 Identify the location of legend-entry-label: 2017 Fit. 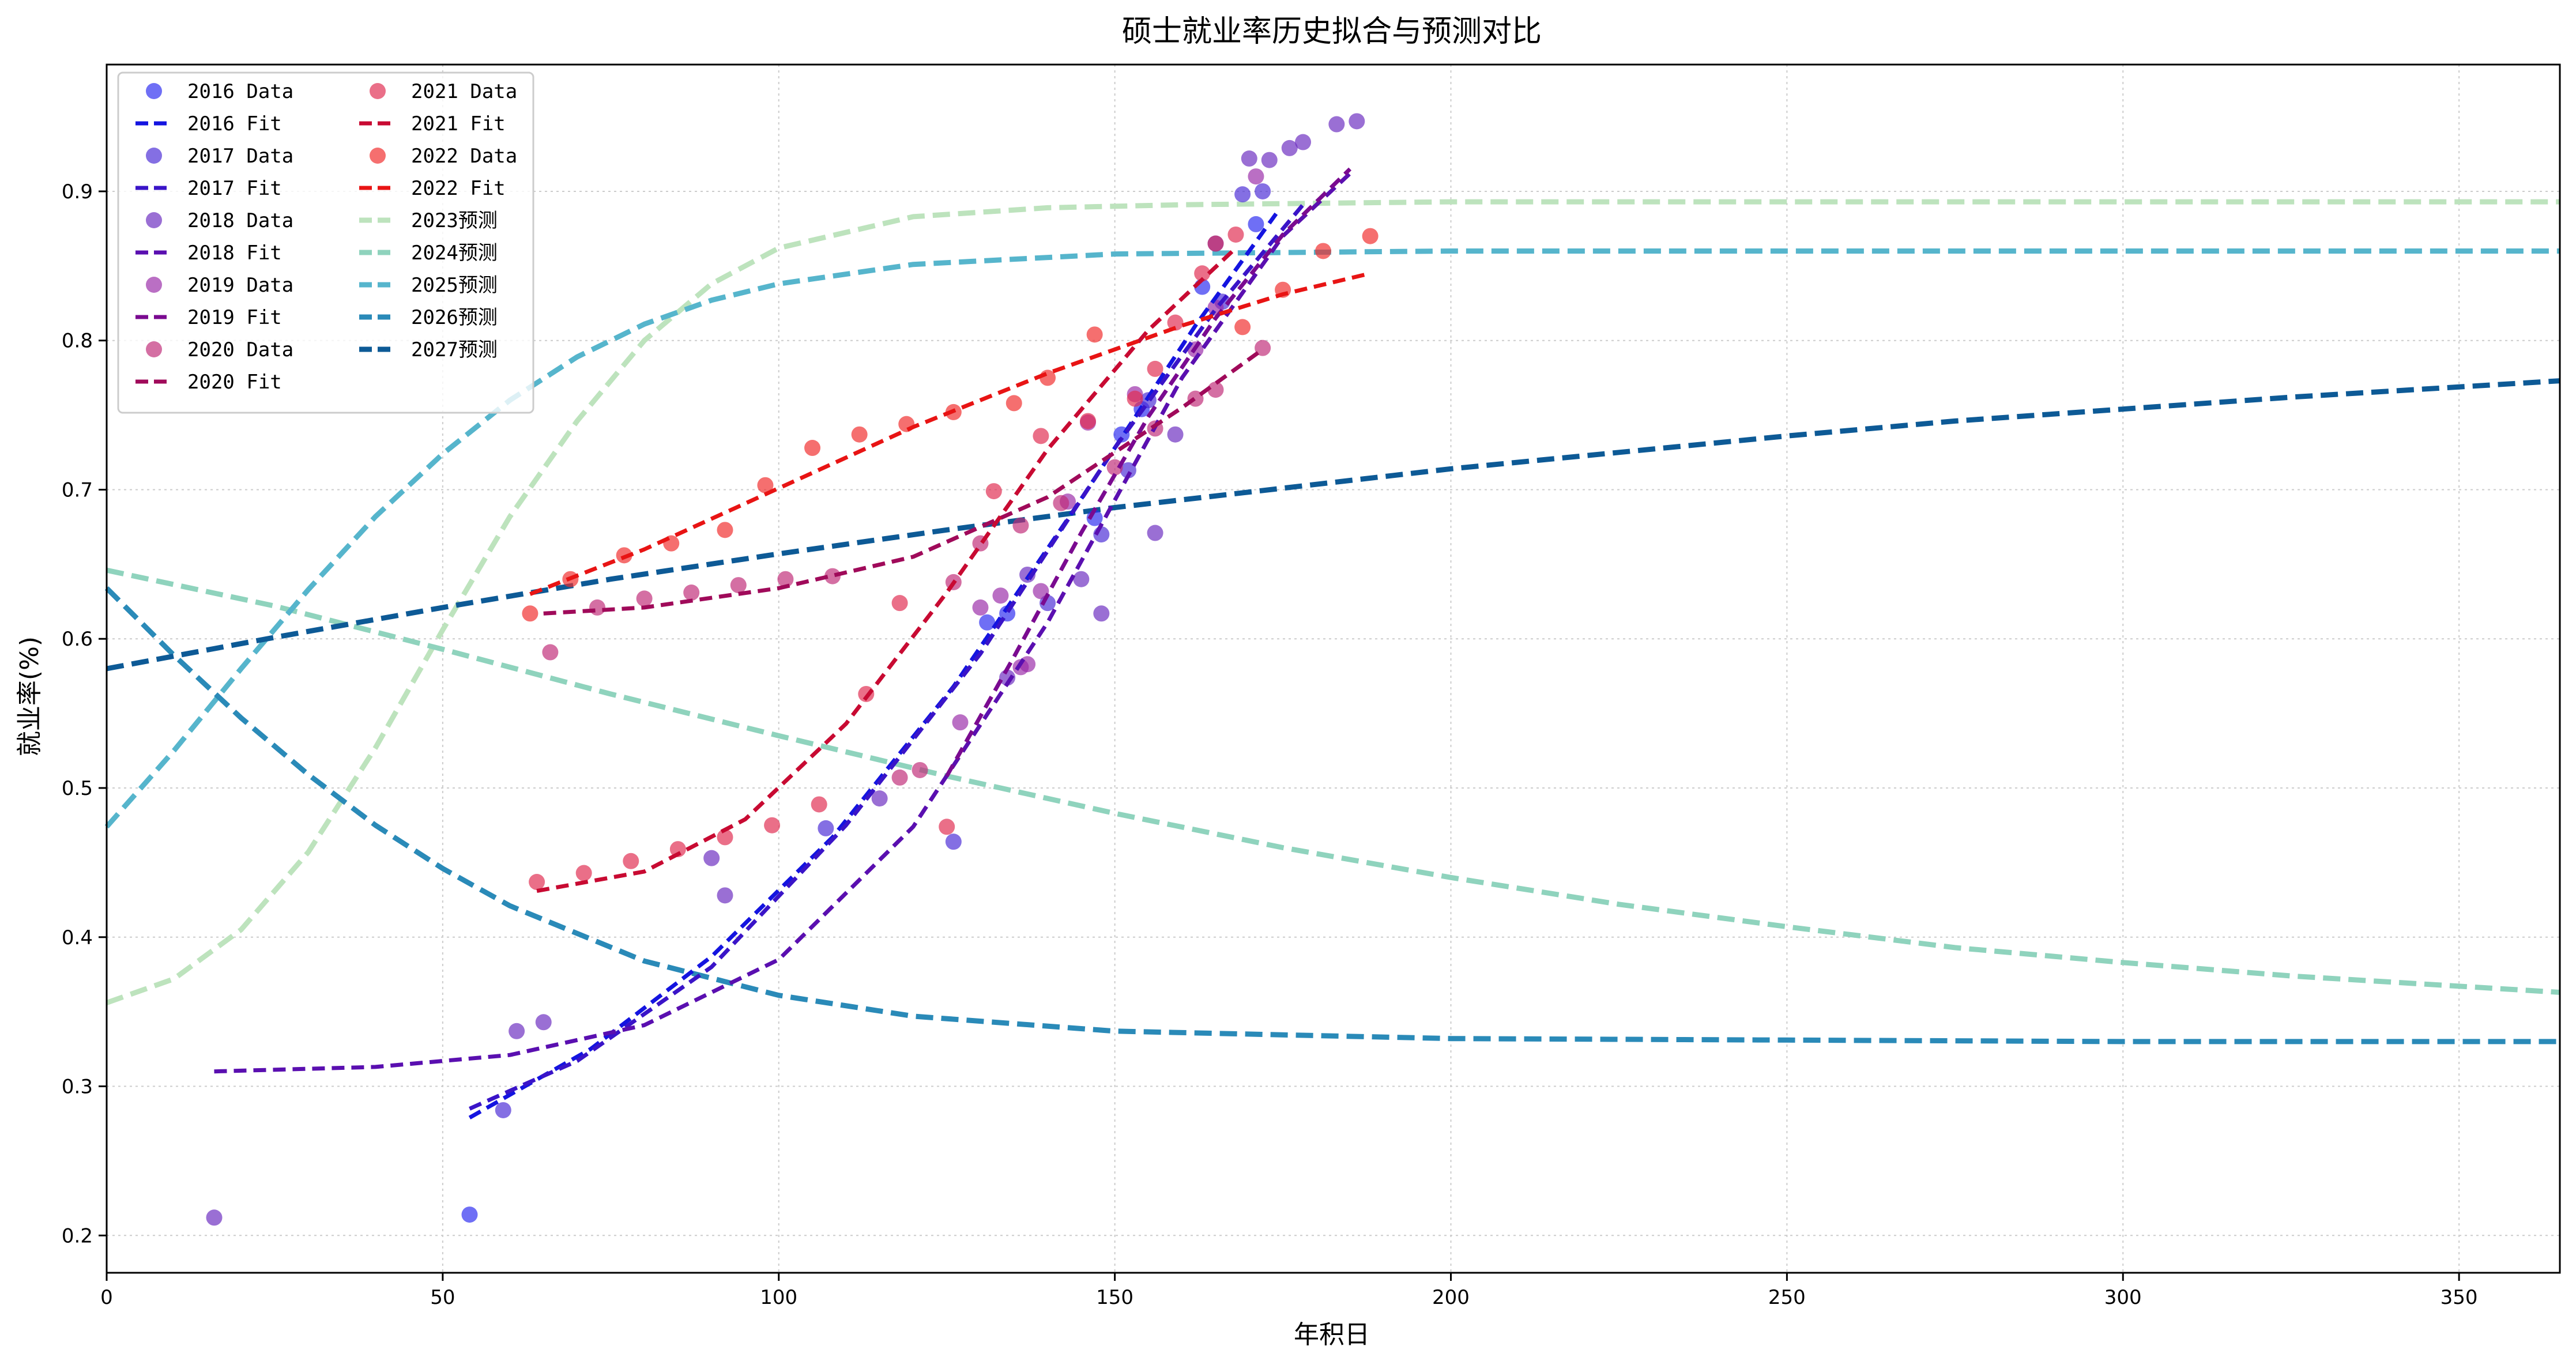
(234, 189).